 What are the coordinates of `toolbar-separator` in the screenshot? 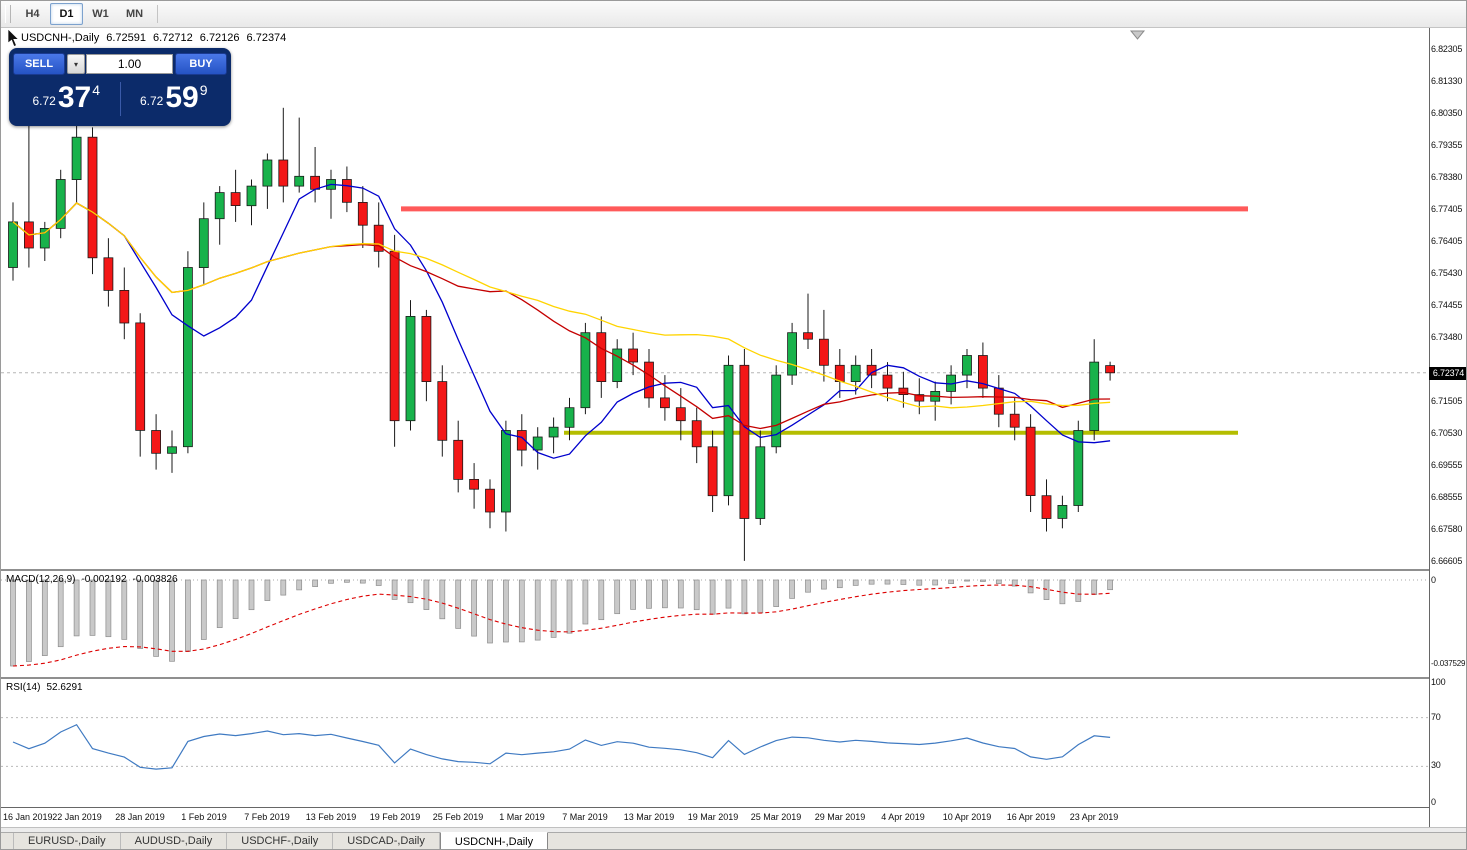 It's located at (157, 14).